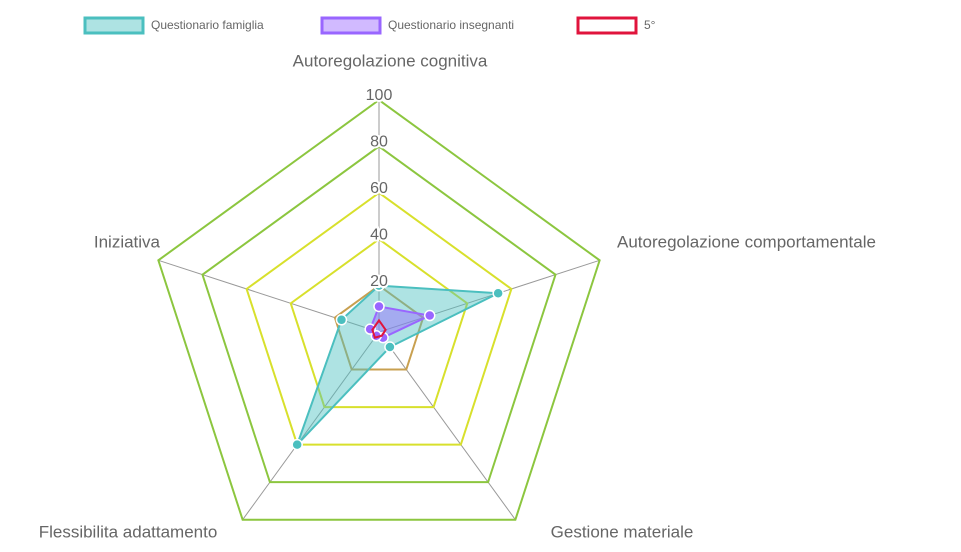 Image resolution: width=961 pixels, height=552 pixels. What do you see at coordinates (390, 60) in the screenshot?
I see `axis-label: Autoregolazione cognitiva` at bounding box center [390, 60].